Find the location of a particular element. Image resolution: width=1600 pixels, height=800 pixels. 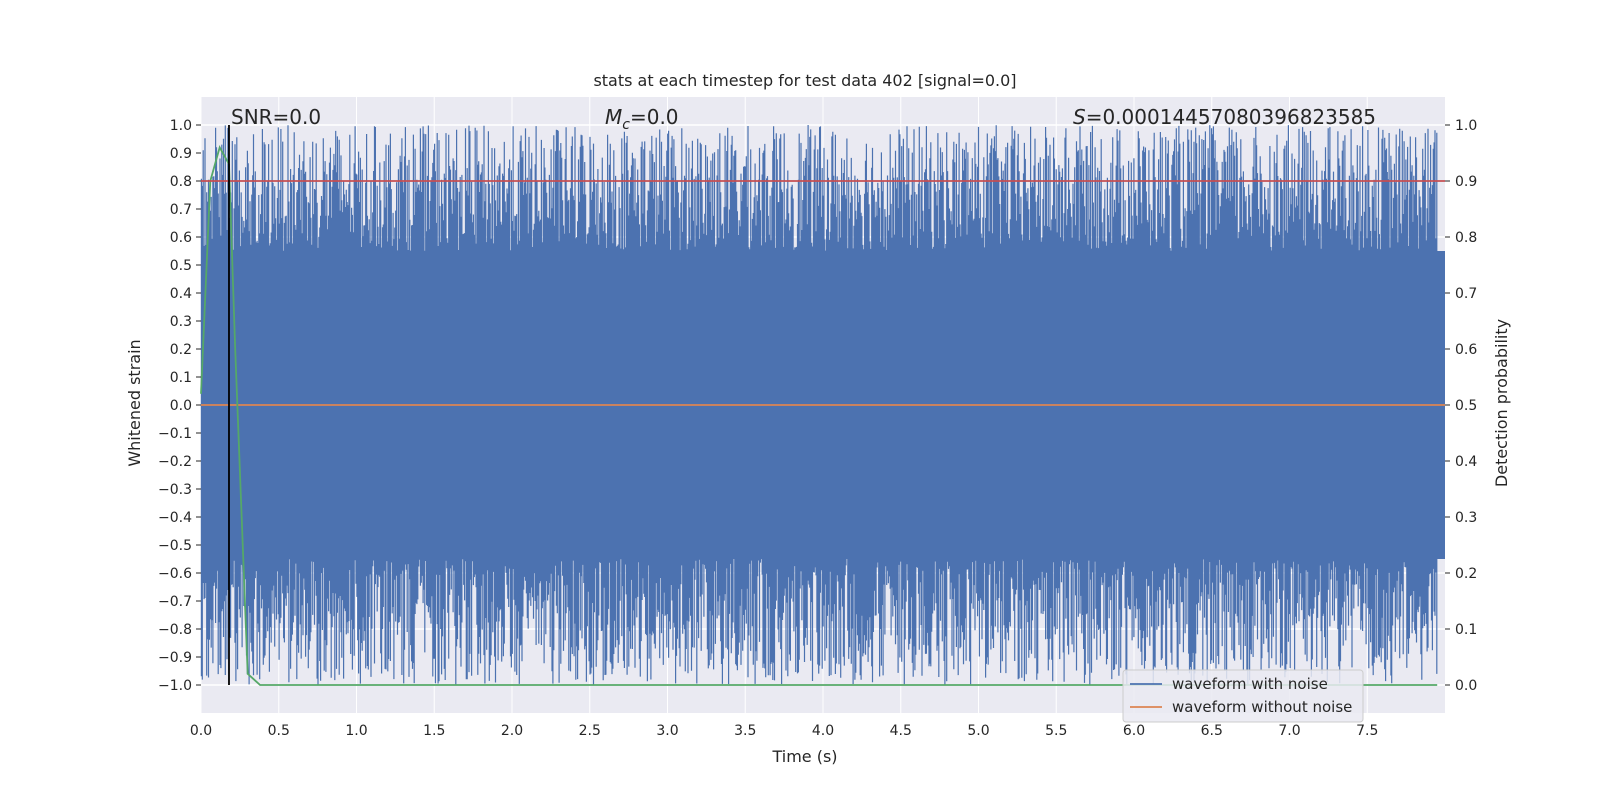

right-tick-label: 0.0 is located at coordinates (1466, 686).